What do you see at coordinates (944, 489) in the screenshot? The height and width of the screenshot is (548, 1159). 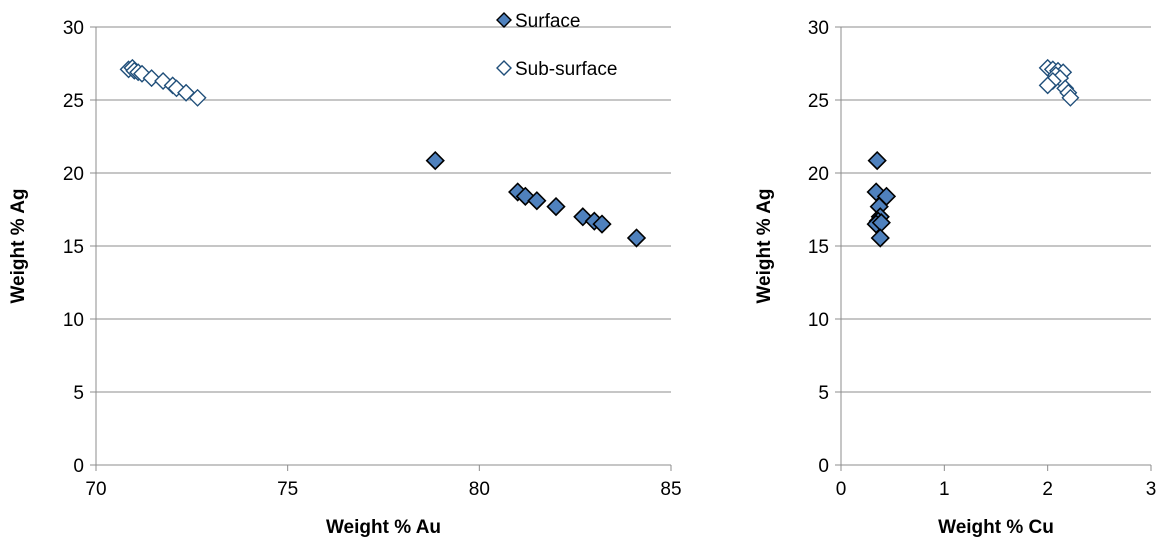 I see `x-tick-label: 1` at bounding box center [944, 489].